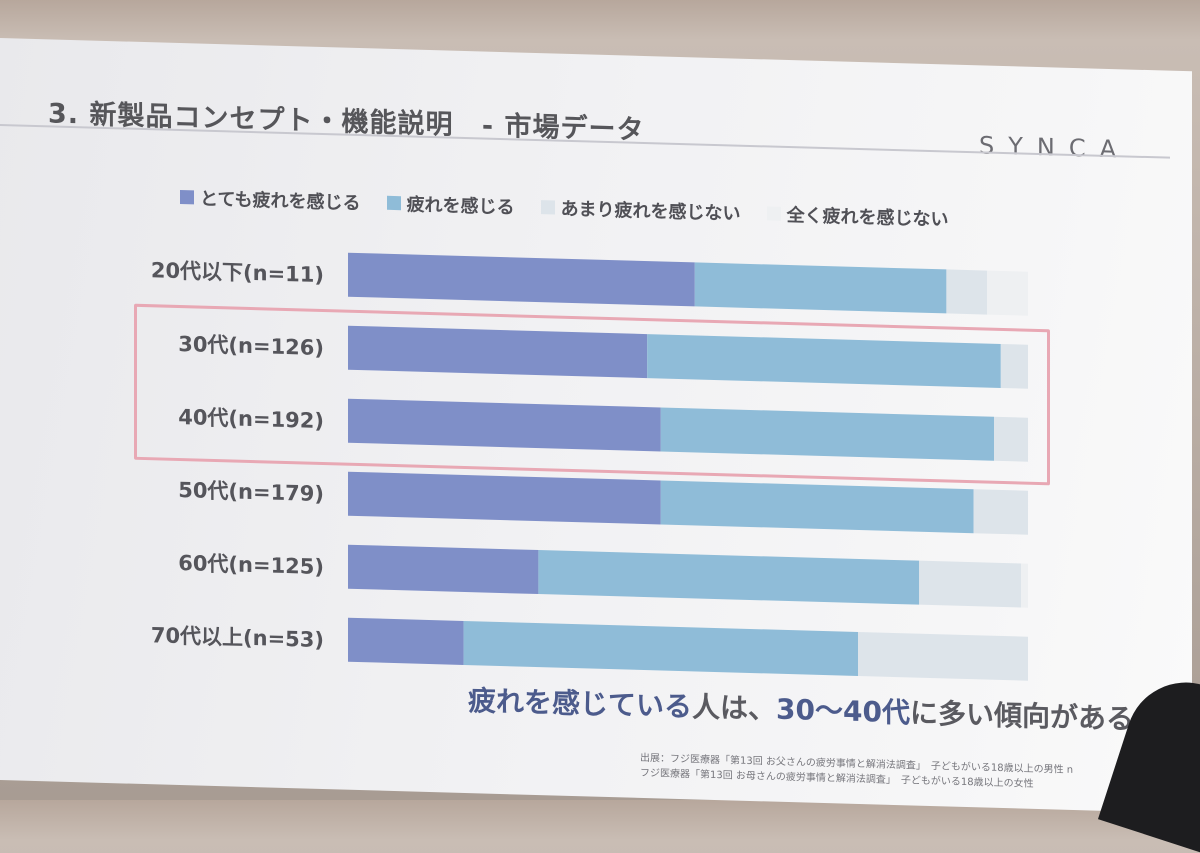 The image size is (1200, 853). I want to click on bar-row: 60代(n=125), so click(603, 576).